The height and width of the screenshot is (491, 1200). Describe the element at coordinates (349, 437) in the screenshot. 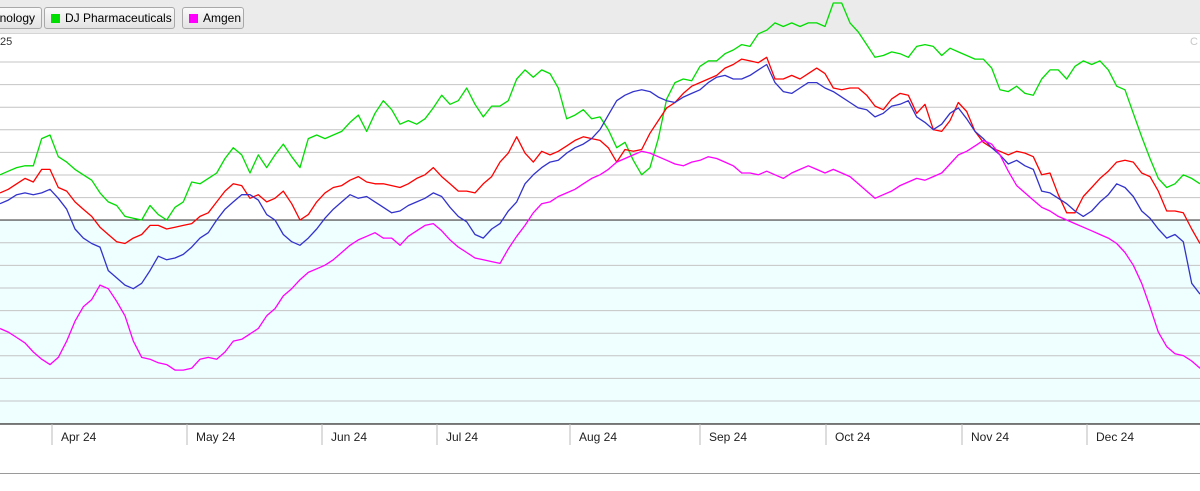

I see `x-tick-label: Jun 24` at that location.